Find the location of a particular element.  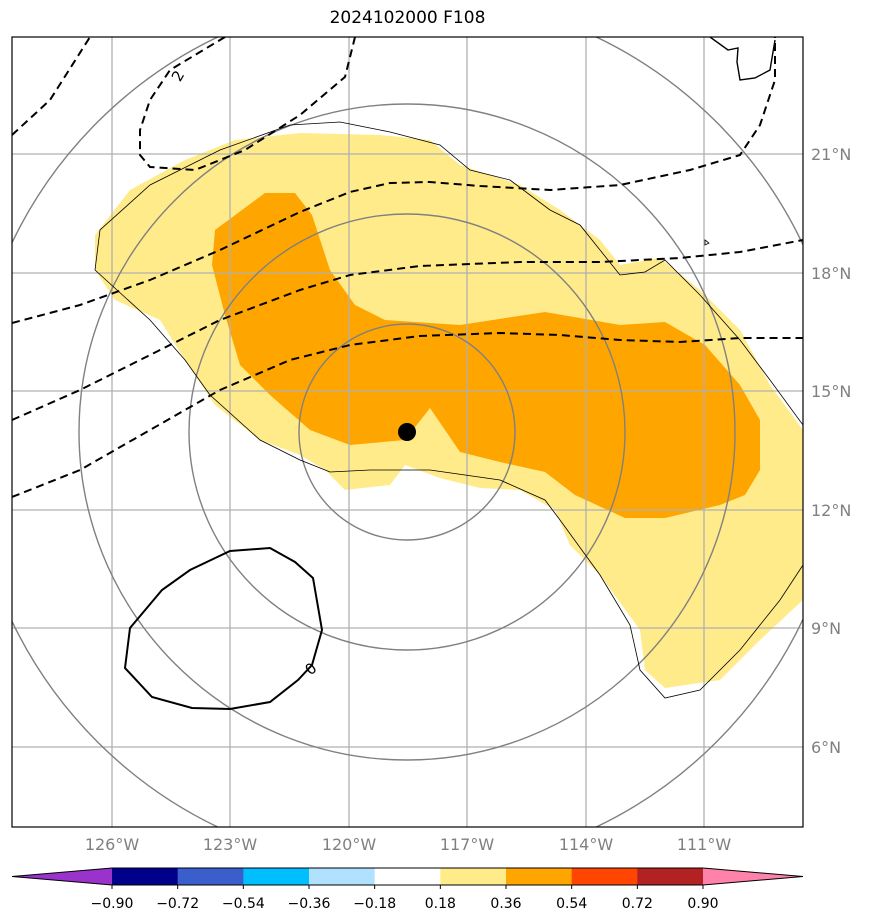

colorbar-extend-low is located at coordinates (62, 876).